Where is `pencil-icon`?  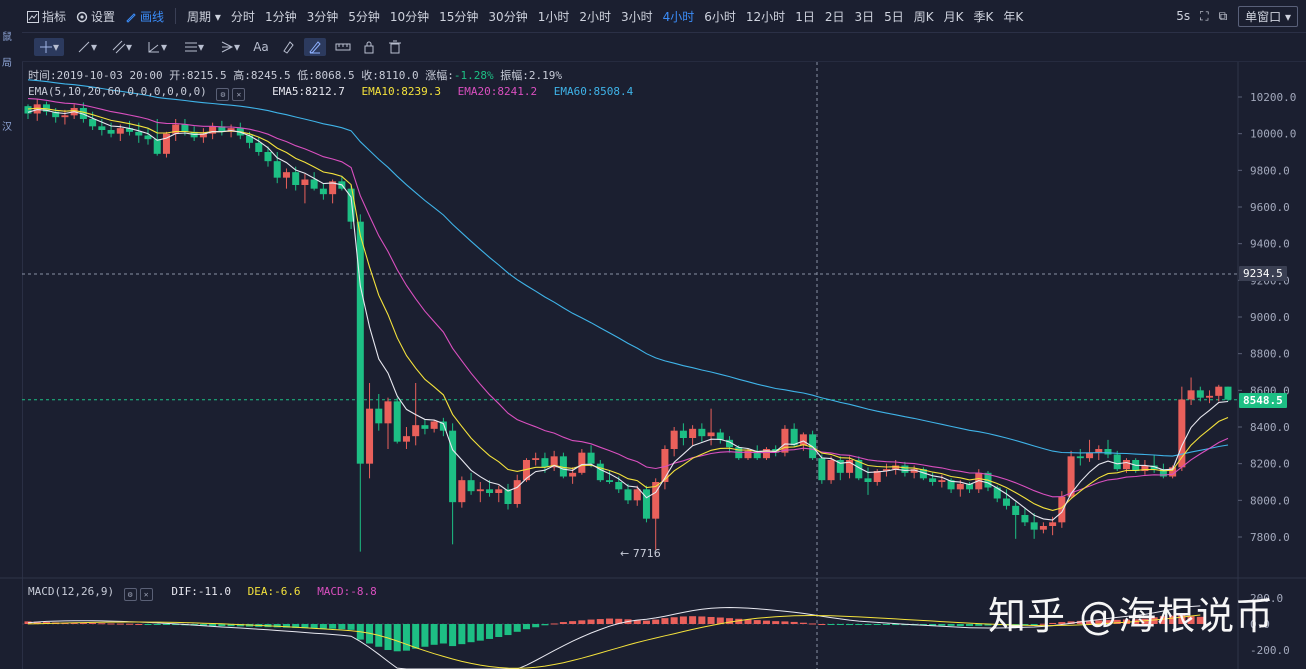 pencil-icon is located at coordinates (131, 17).